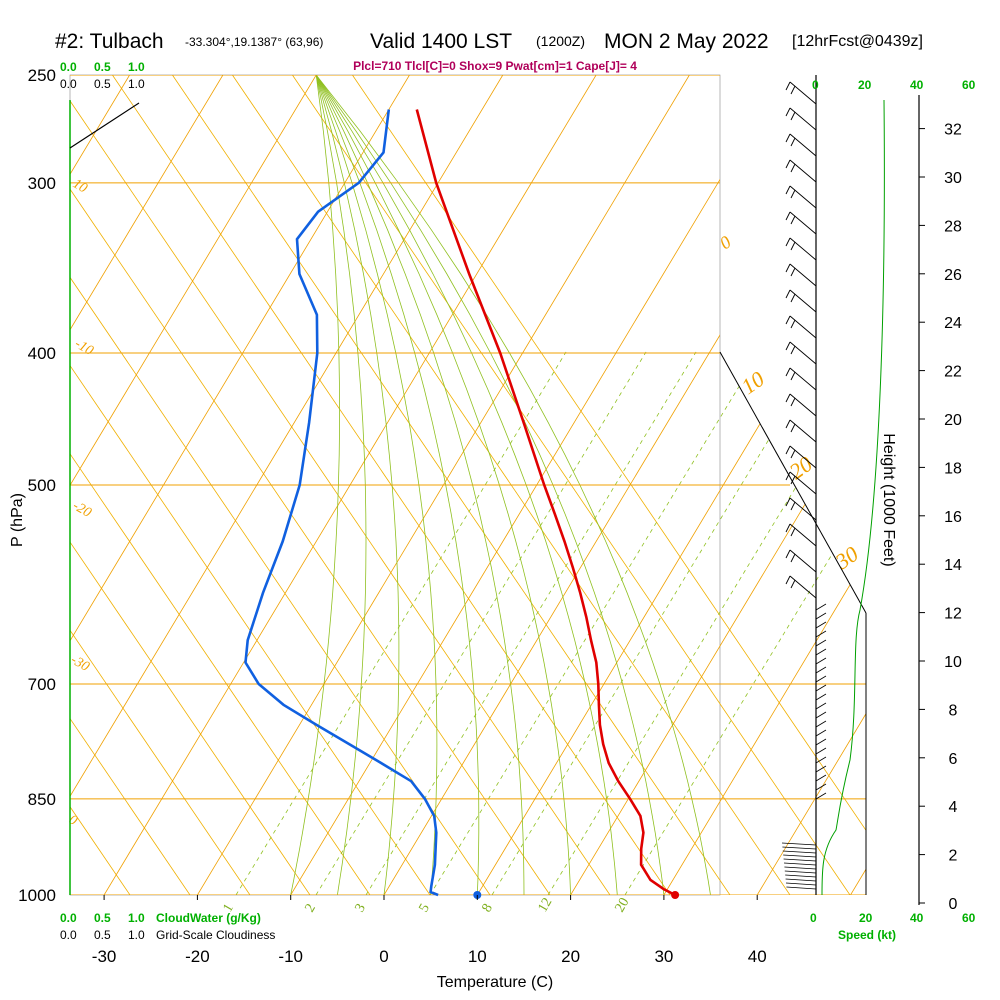 Image resolution: width=1000 pixels, height=1000 pixels. What do you see at coordinates (136, 918) in the screenshot?
I see `bottom-green-tick: 1.0` at bounding box center [136, 918].